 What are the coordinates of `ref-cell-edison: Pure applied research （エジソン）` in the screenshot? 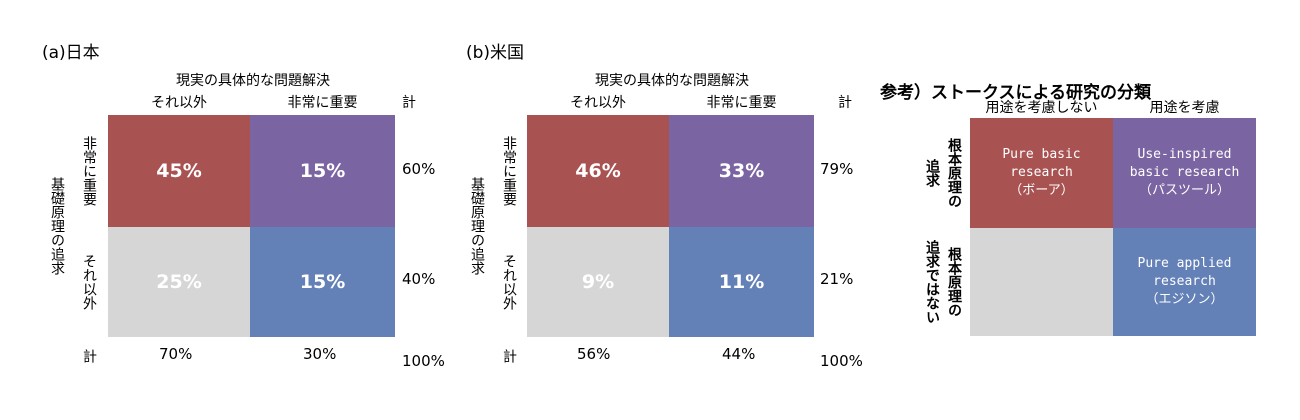 It's located at (1184, 282).